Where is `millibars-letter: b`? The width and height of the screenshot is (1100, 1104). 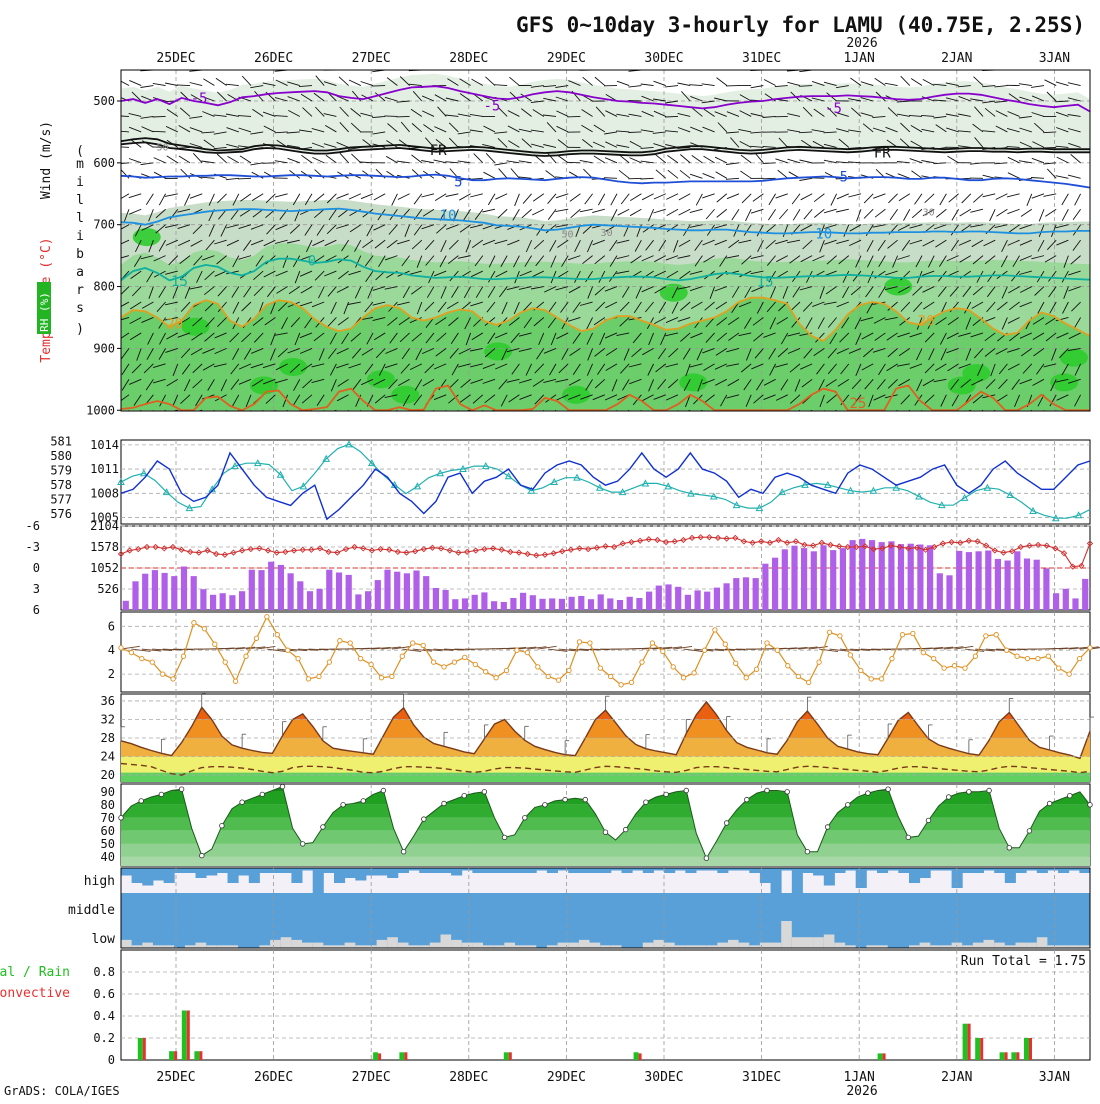 millibars-letter: b is located at coordinates (80, 254).